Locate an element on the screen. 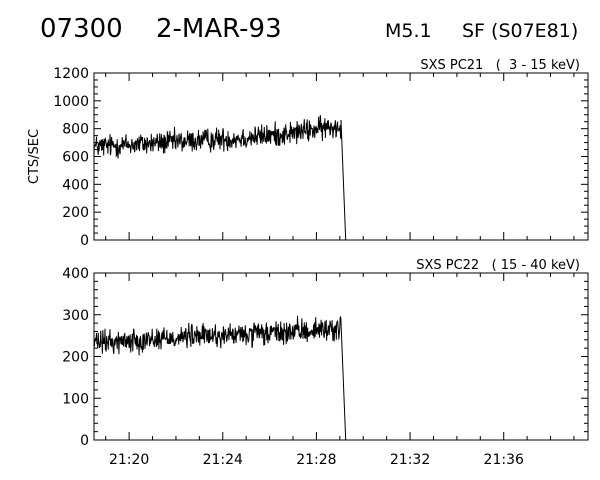 The height and width of the screenshot is (480, 600). panel-title: SXS PC22 ( 15 - 40 keV) is located at coordinates (498, 265).